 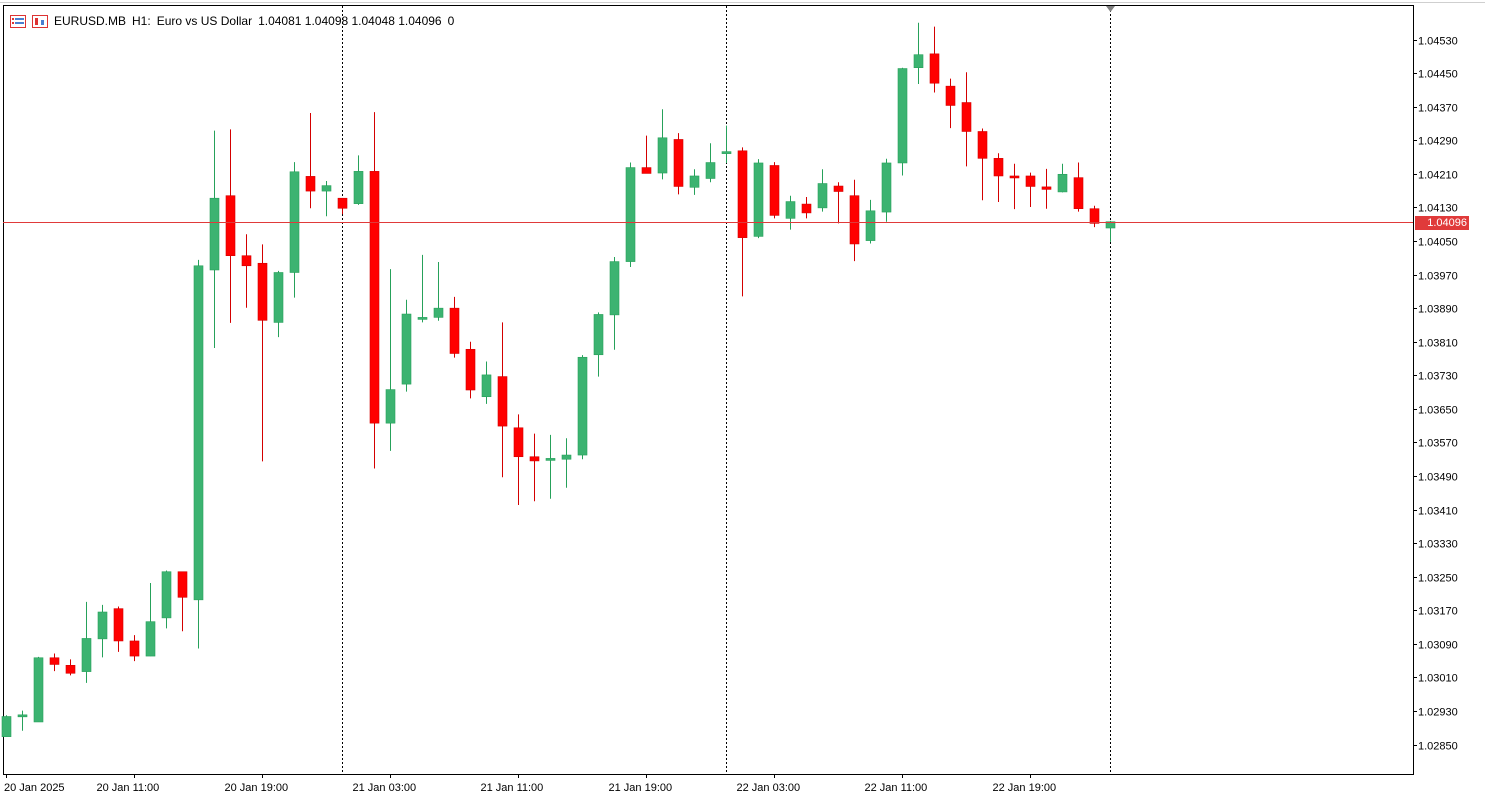 What do you see at coordinates (141, 21) in the screenshot?
I see `timeframe-label: H1:` at bounding box center [141, 21].